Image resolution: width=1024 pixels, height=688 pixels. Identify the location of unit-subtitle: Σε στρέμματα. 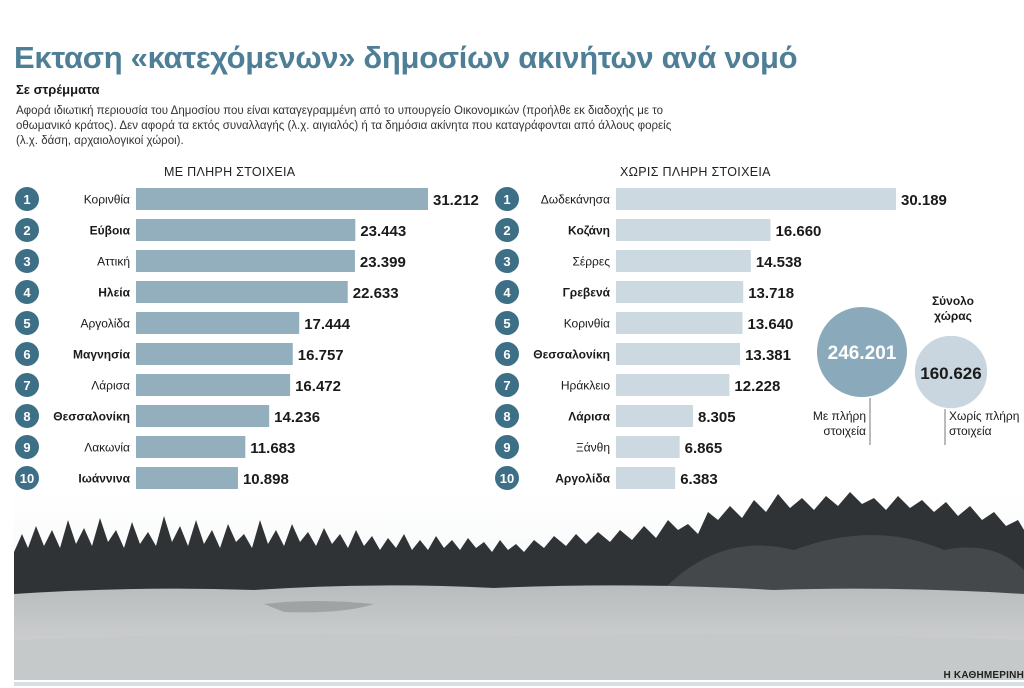
(58, 89).